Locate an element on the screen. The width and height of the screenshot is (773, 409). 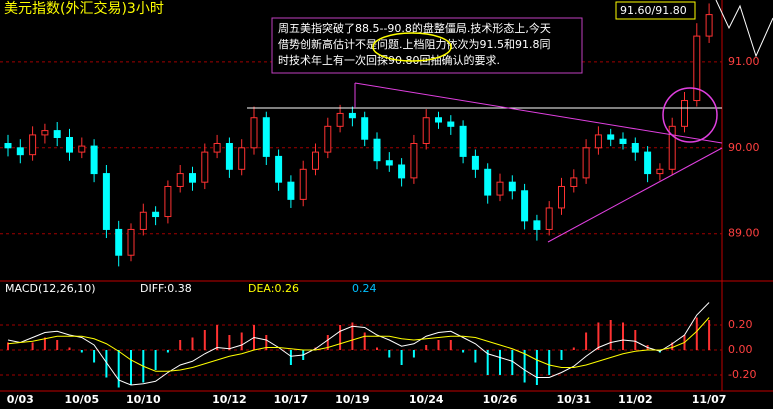
x-tick-label: 10/26 is located at coordinates (500, 399).